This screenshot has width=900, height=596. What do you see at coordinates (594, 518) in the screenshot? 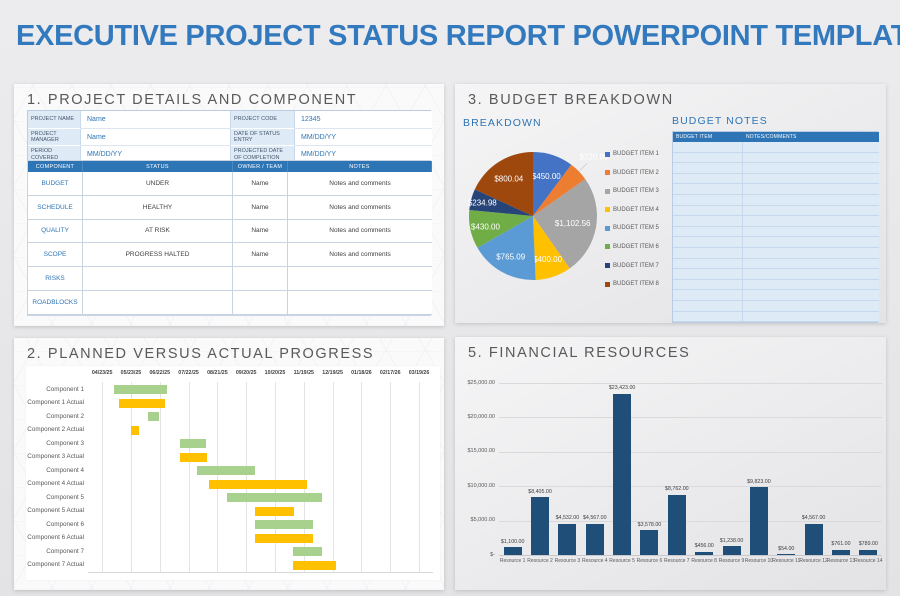
I see `bar-value-label: $4,567.00` at bounding box center [594, 518].